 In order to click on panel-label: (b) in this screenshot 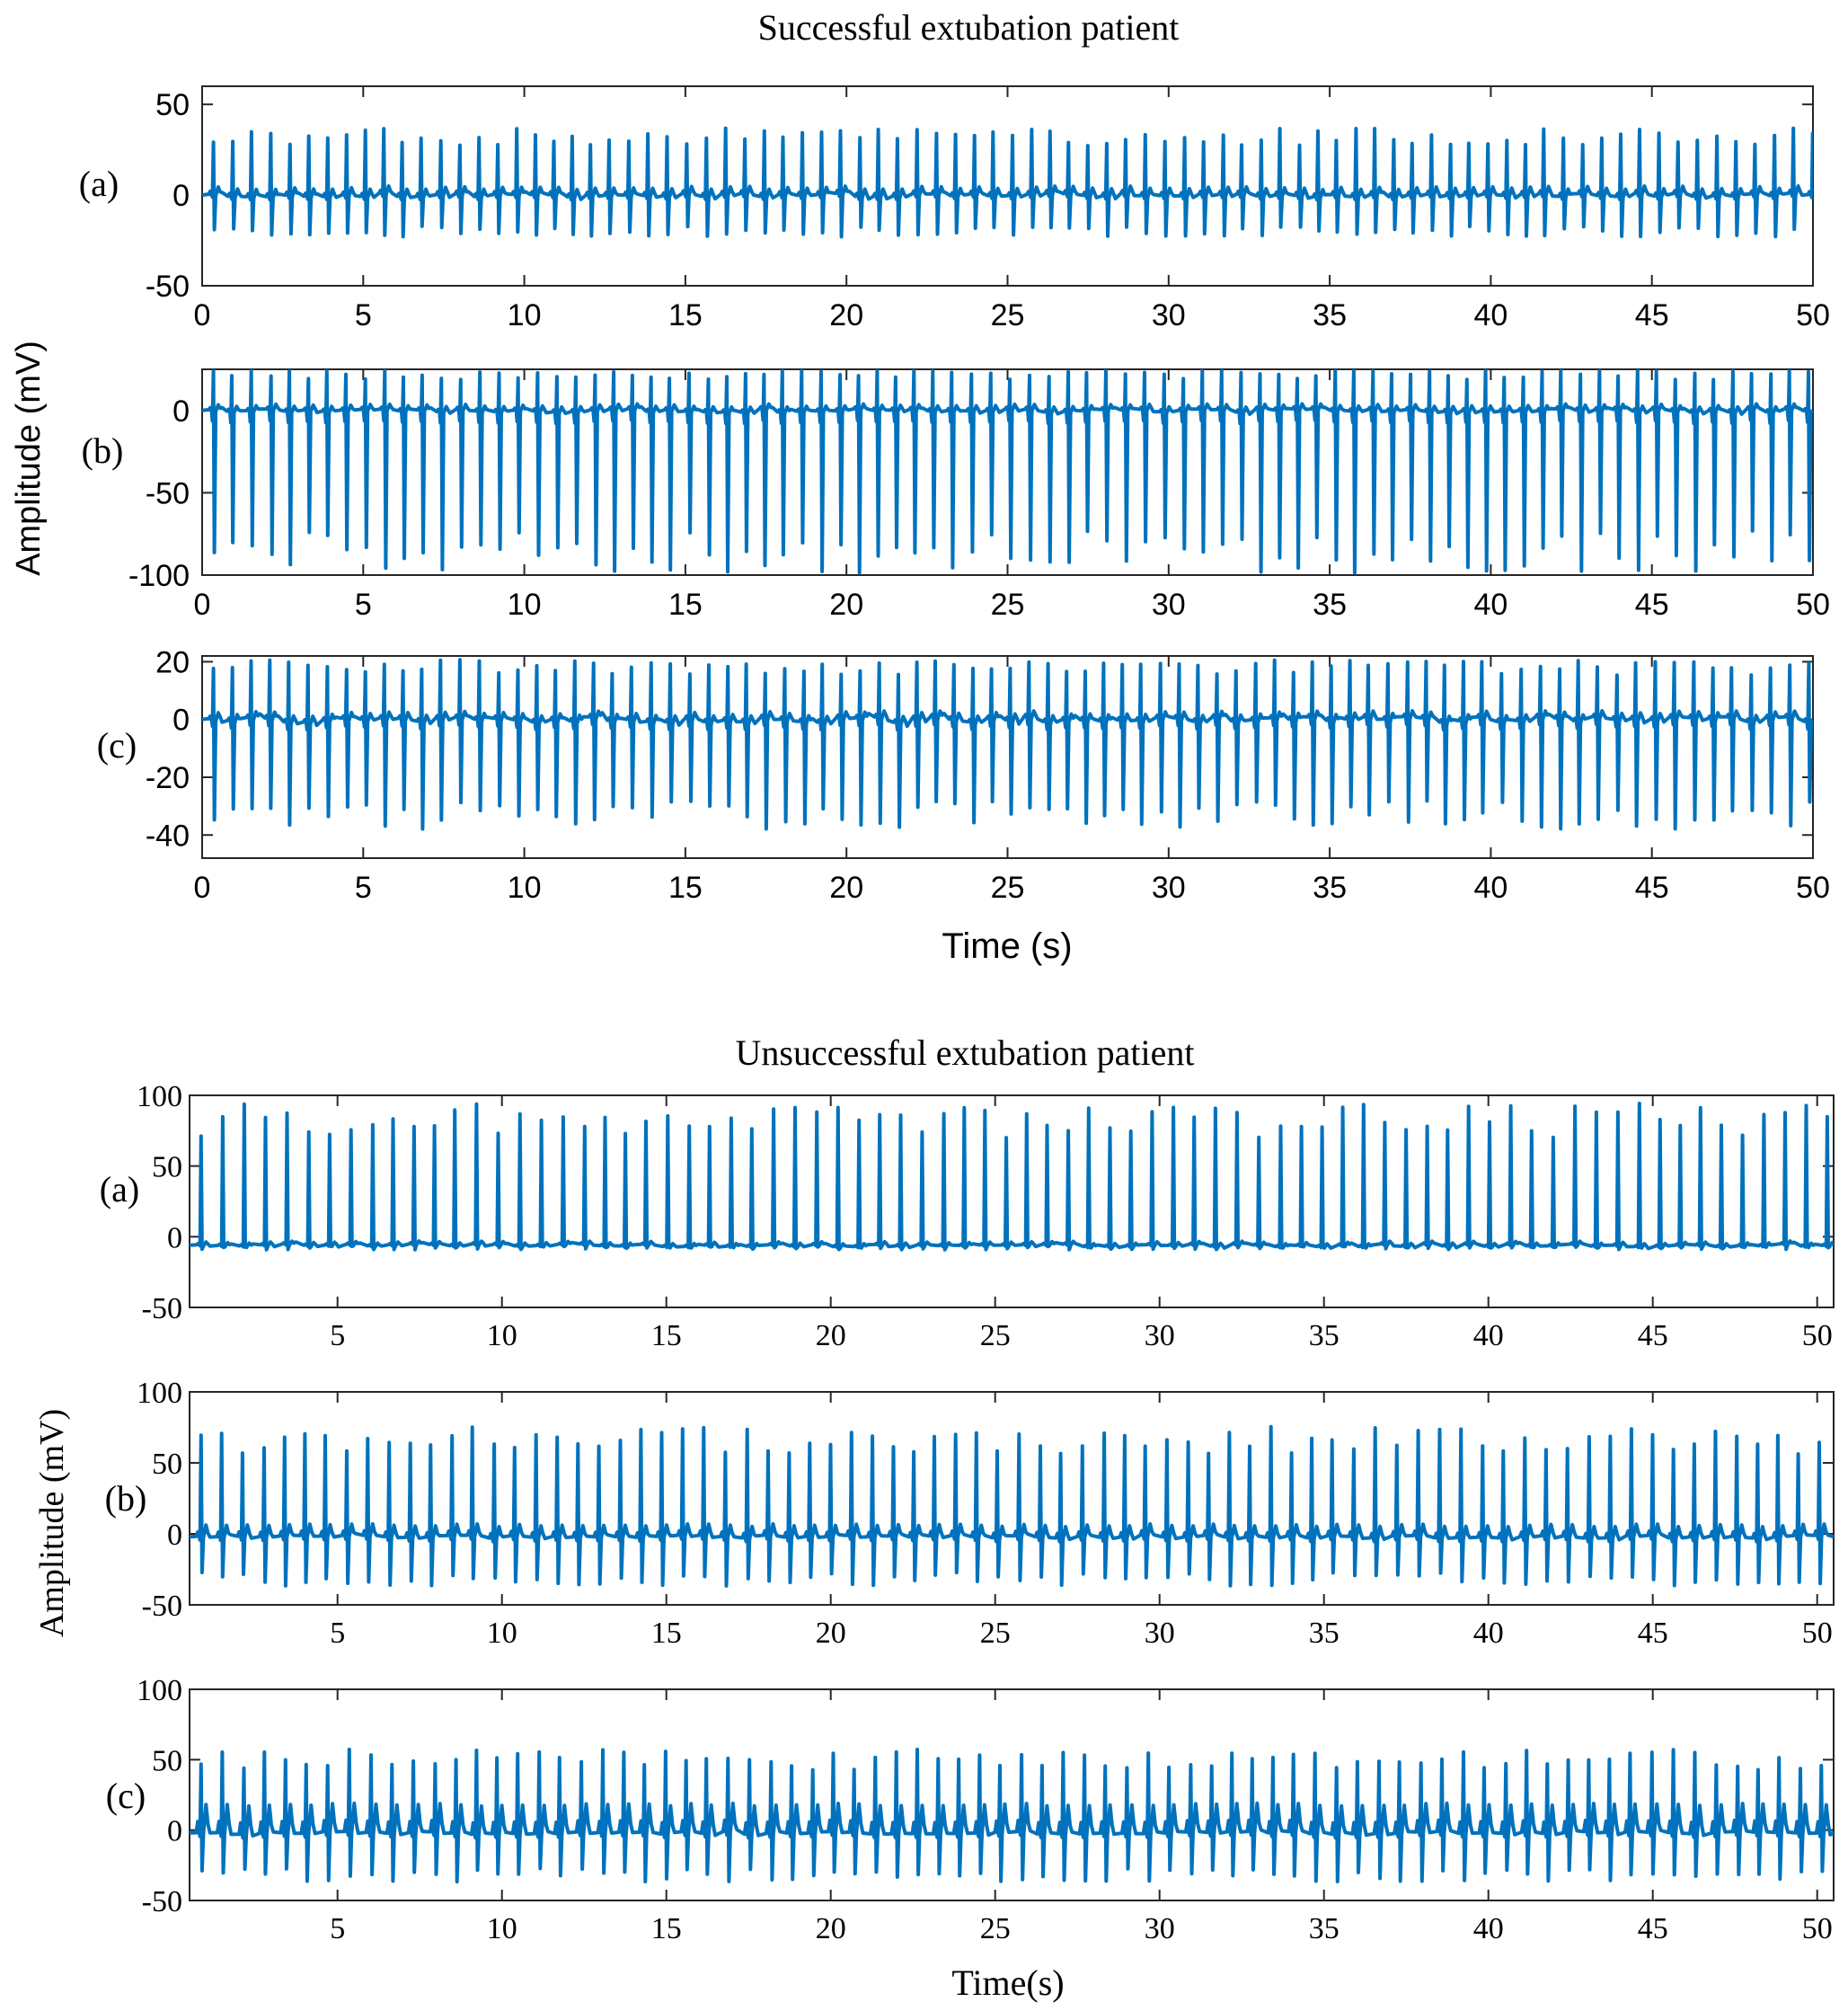, I will do `click(126, 1498)`.